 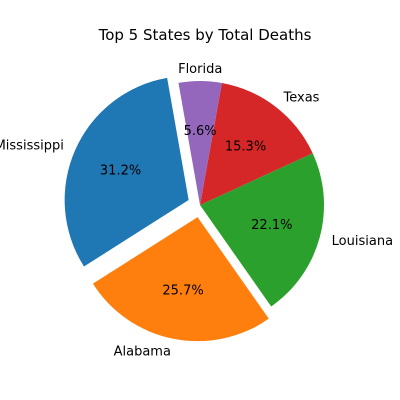 I want to click on pie-slice-texas, so click(x=256, y=143).